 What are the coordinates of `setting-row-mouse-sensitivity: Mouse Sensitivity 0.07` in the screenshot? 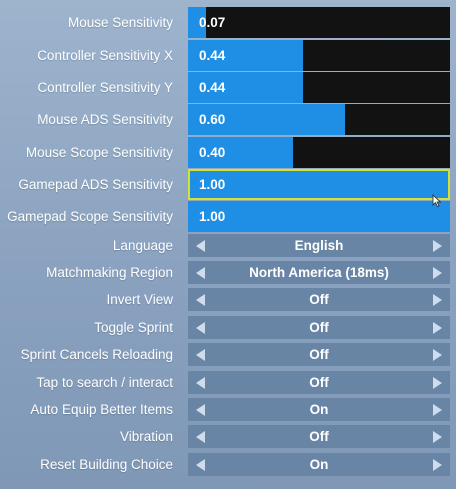 It's located at (228, 22).